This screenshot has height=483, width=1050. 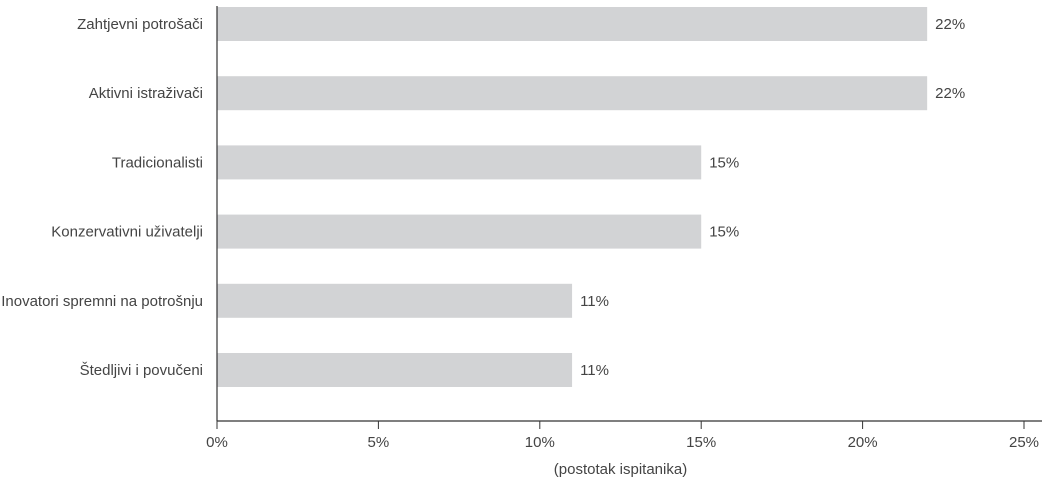 What do you see at coordinates (622, 442) in the screenshot?
I see `x-tick-labels: 0% 5% 10% 15% 20% 25%` at bounding box center [622, 442].